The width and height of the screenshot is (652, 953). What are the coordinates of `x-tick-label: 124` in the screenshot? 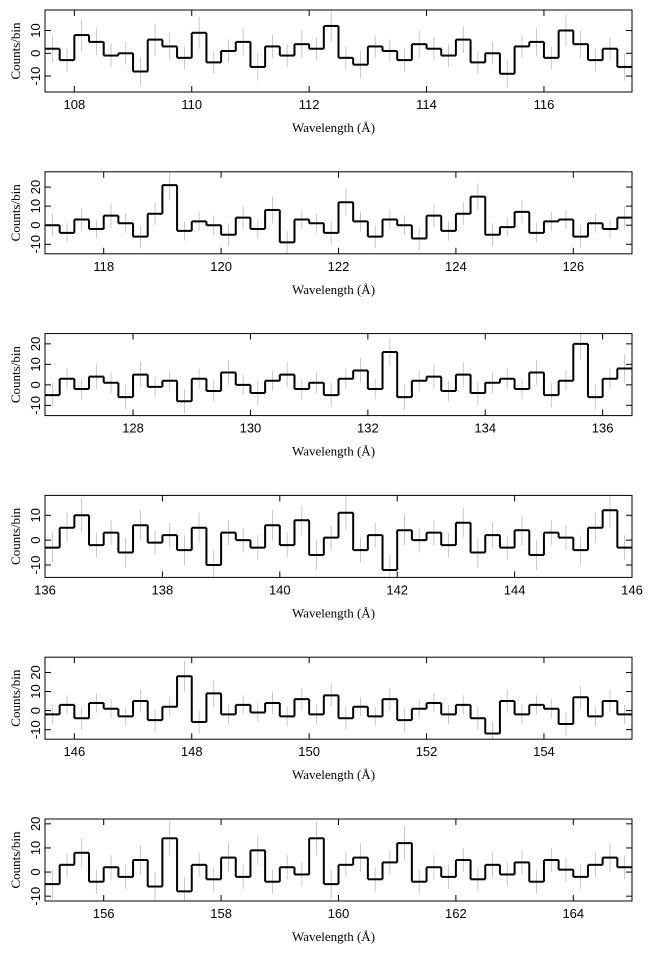 It's located at (456, 266).